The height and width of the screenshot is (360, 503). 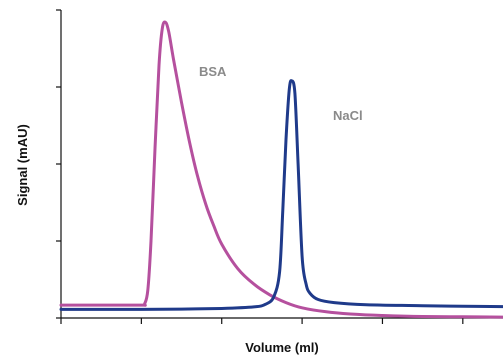 I want to click on series-label-nacl: NaCl, so click(x=348, y=115).